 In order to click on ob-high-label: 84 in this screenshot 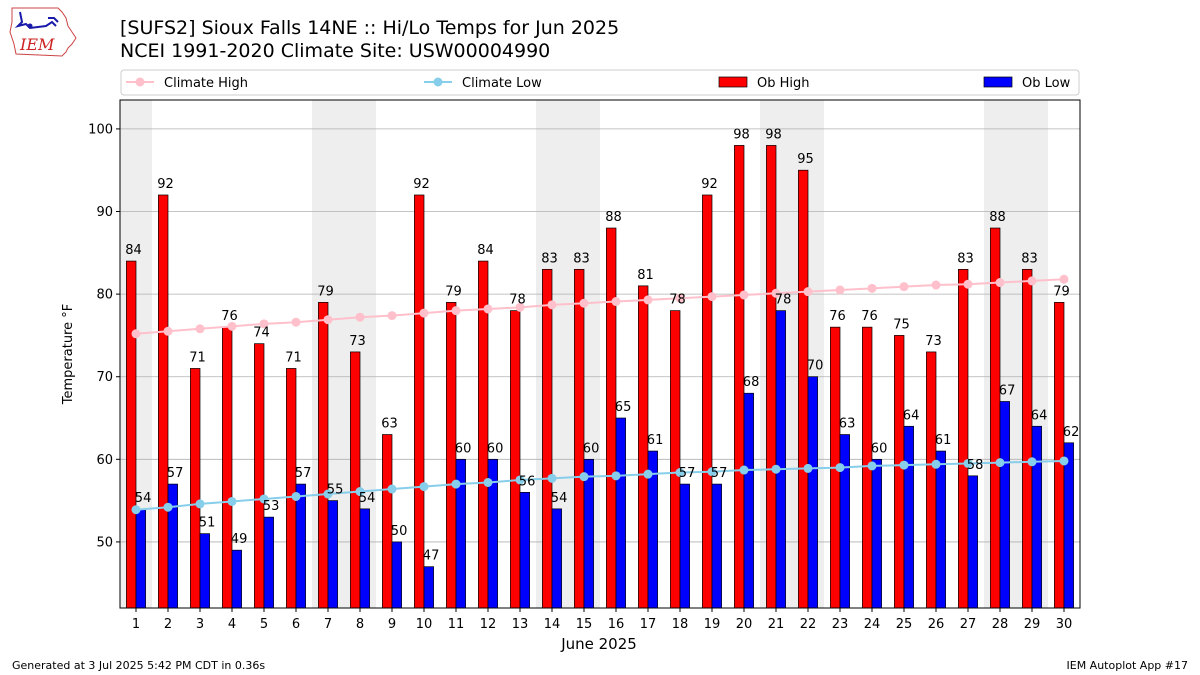, I will do `click(485, 250)`.